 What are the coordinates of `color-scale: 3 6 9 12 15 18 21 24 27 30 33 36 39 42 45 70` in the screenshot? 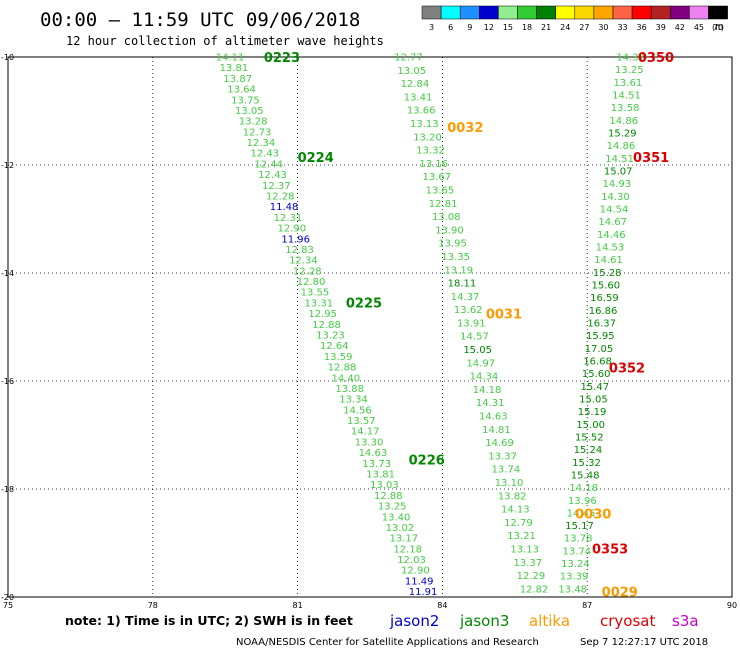 It's located at (574, 18).